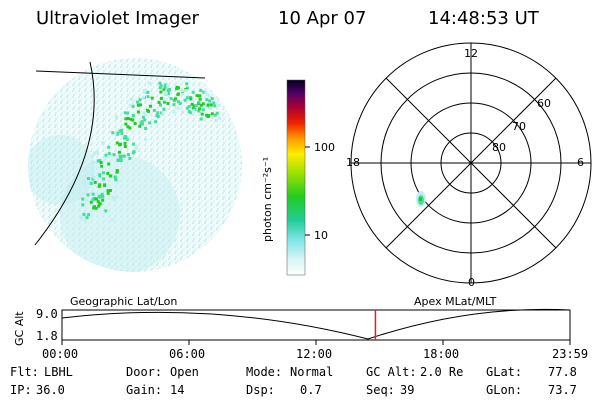 The image size is (600, 400). Describe the element at coordinates (441, 354) in the screenshot. I see `timeline-x-tick-3: 18:00` at that location.